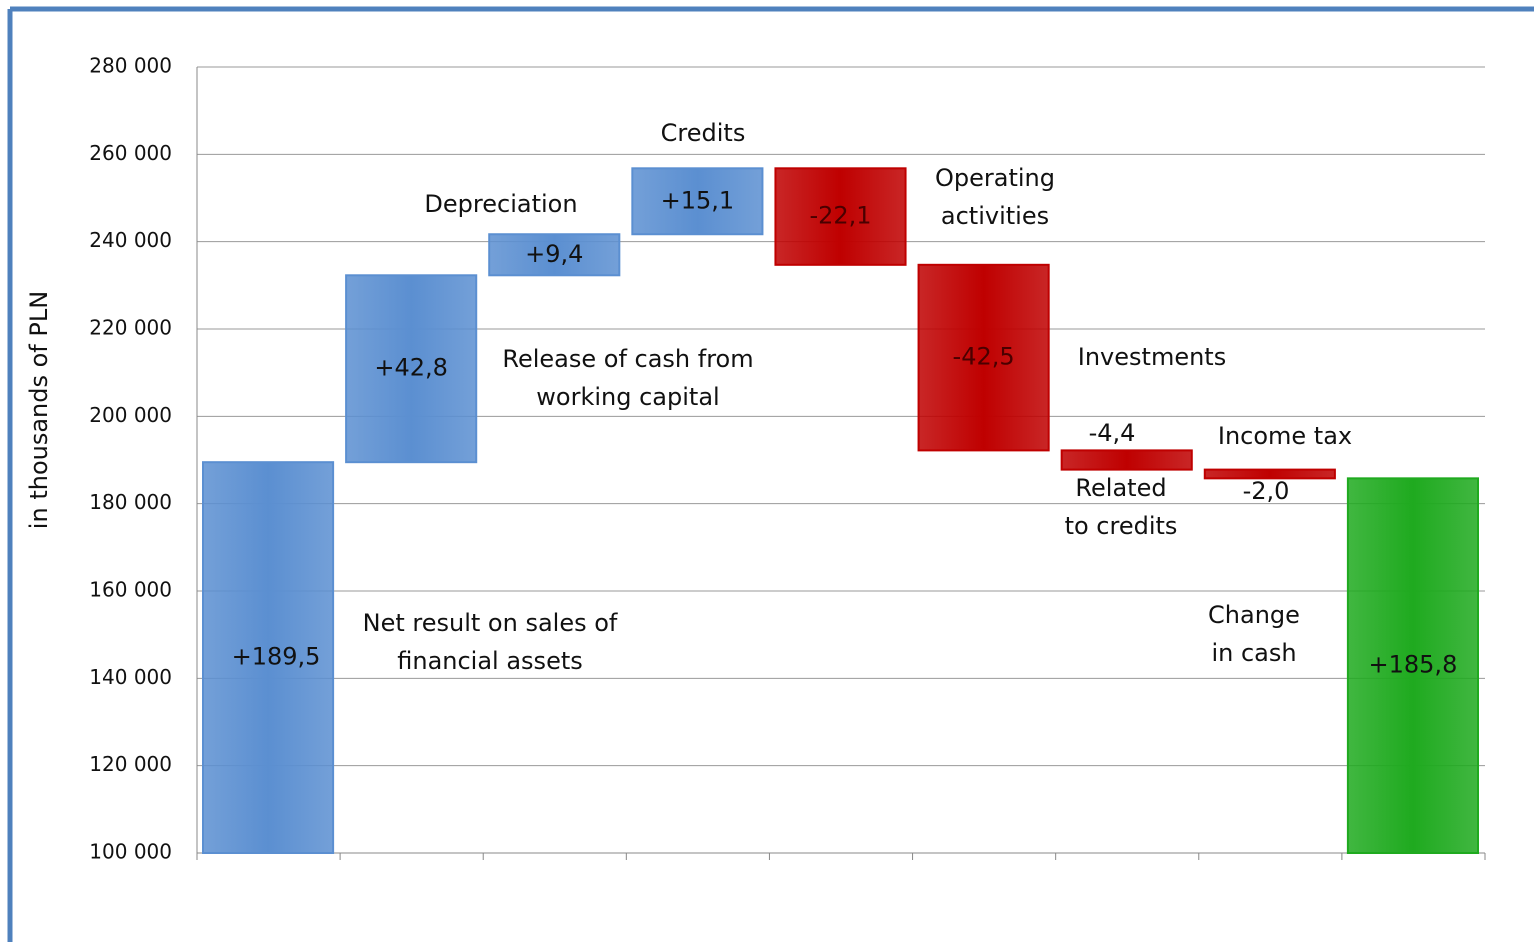  What do you see at coordinates (500, 204) in the screenshot?
I see `category-label: Depreciation` at bounding box center [500, 204].